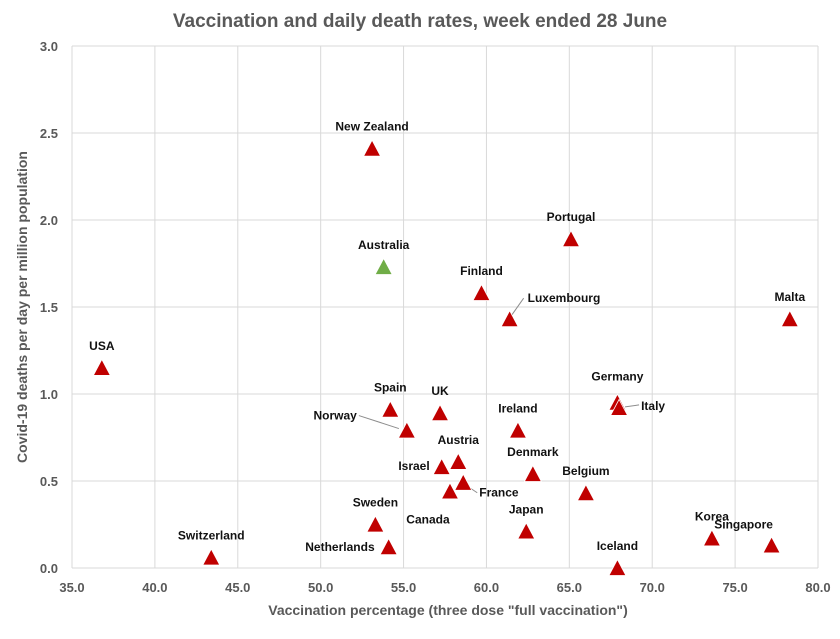  Describe the element at coordinates (102, 346) in the screenshot. I see `point-label: USA` at that location.